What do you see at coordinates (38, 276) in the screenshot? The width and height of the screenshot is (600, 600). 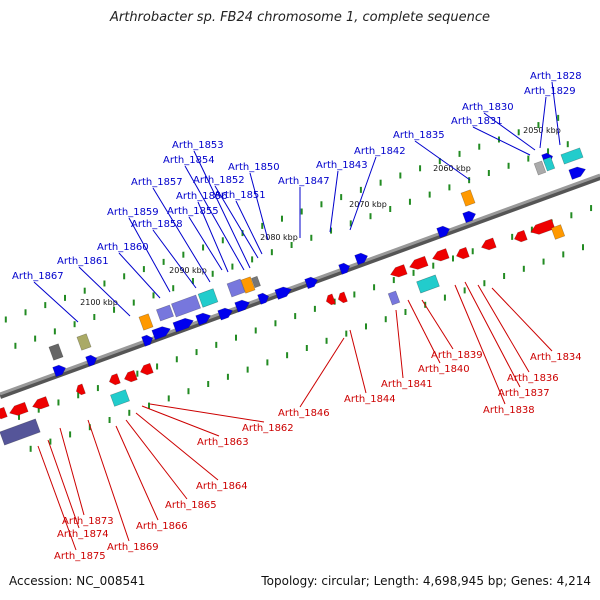 I see `forward-gene-label: Arth_1867` at bounding box center [38, 276].